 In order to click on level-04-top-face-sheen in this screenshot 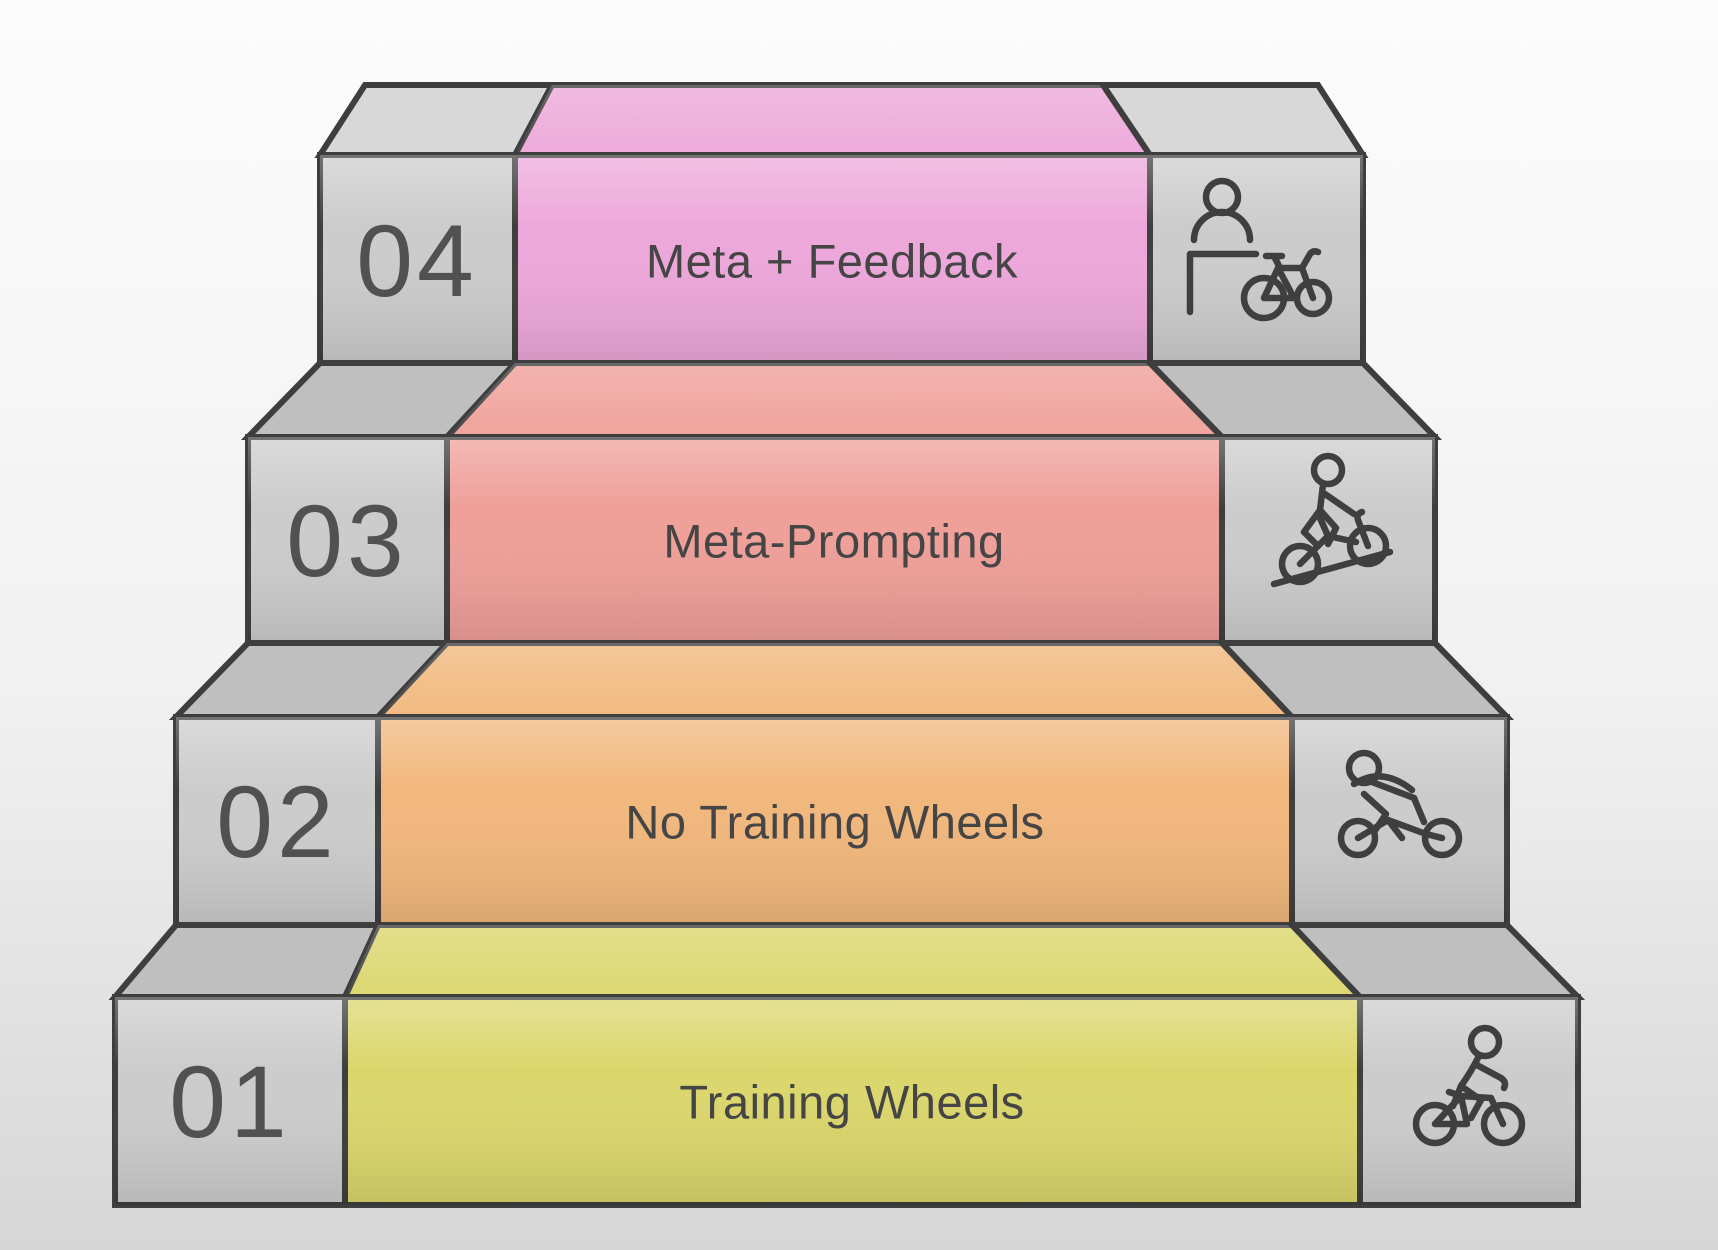, I will do `click(832, 120)`.